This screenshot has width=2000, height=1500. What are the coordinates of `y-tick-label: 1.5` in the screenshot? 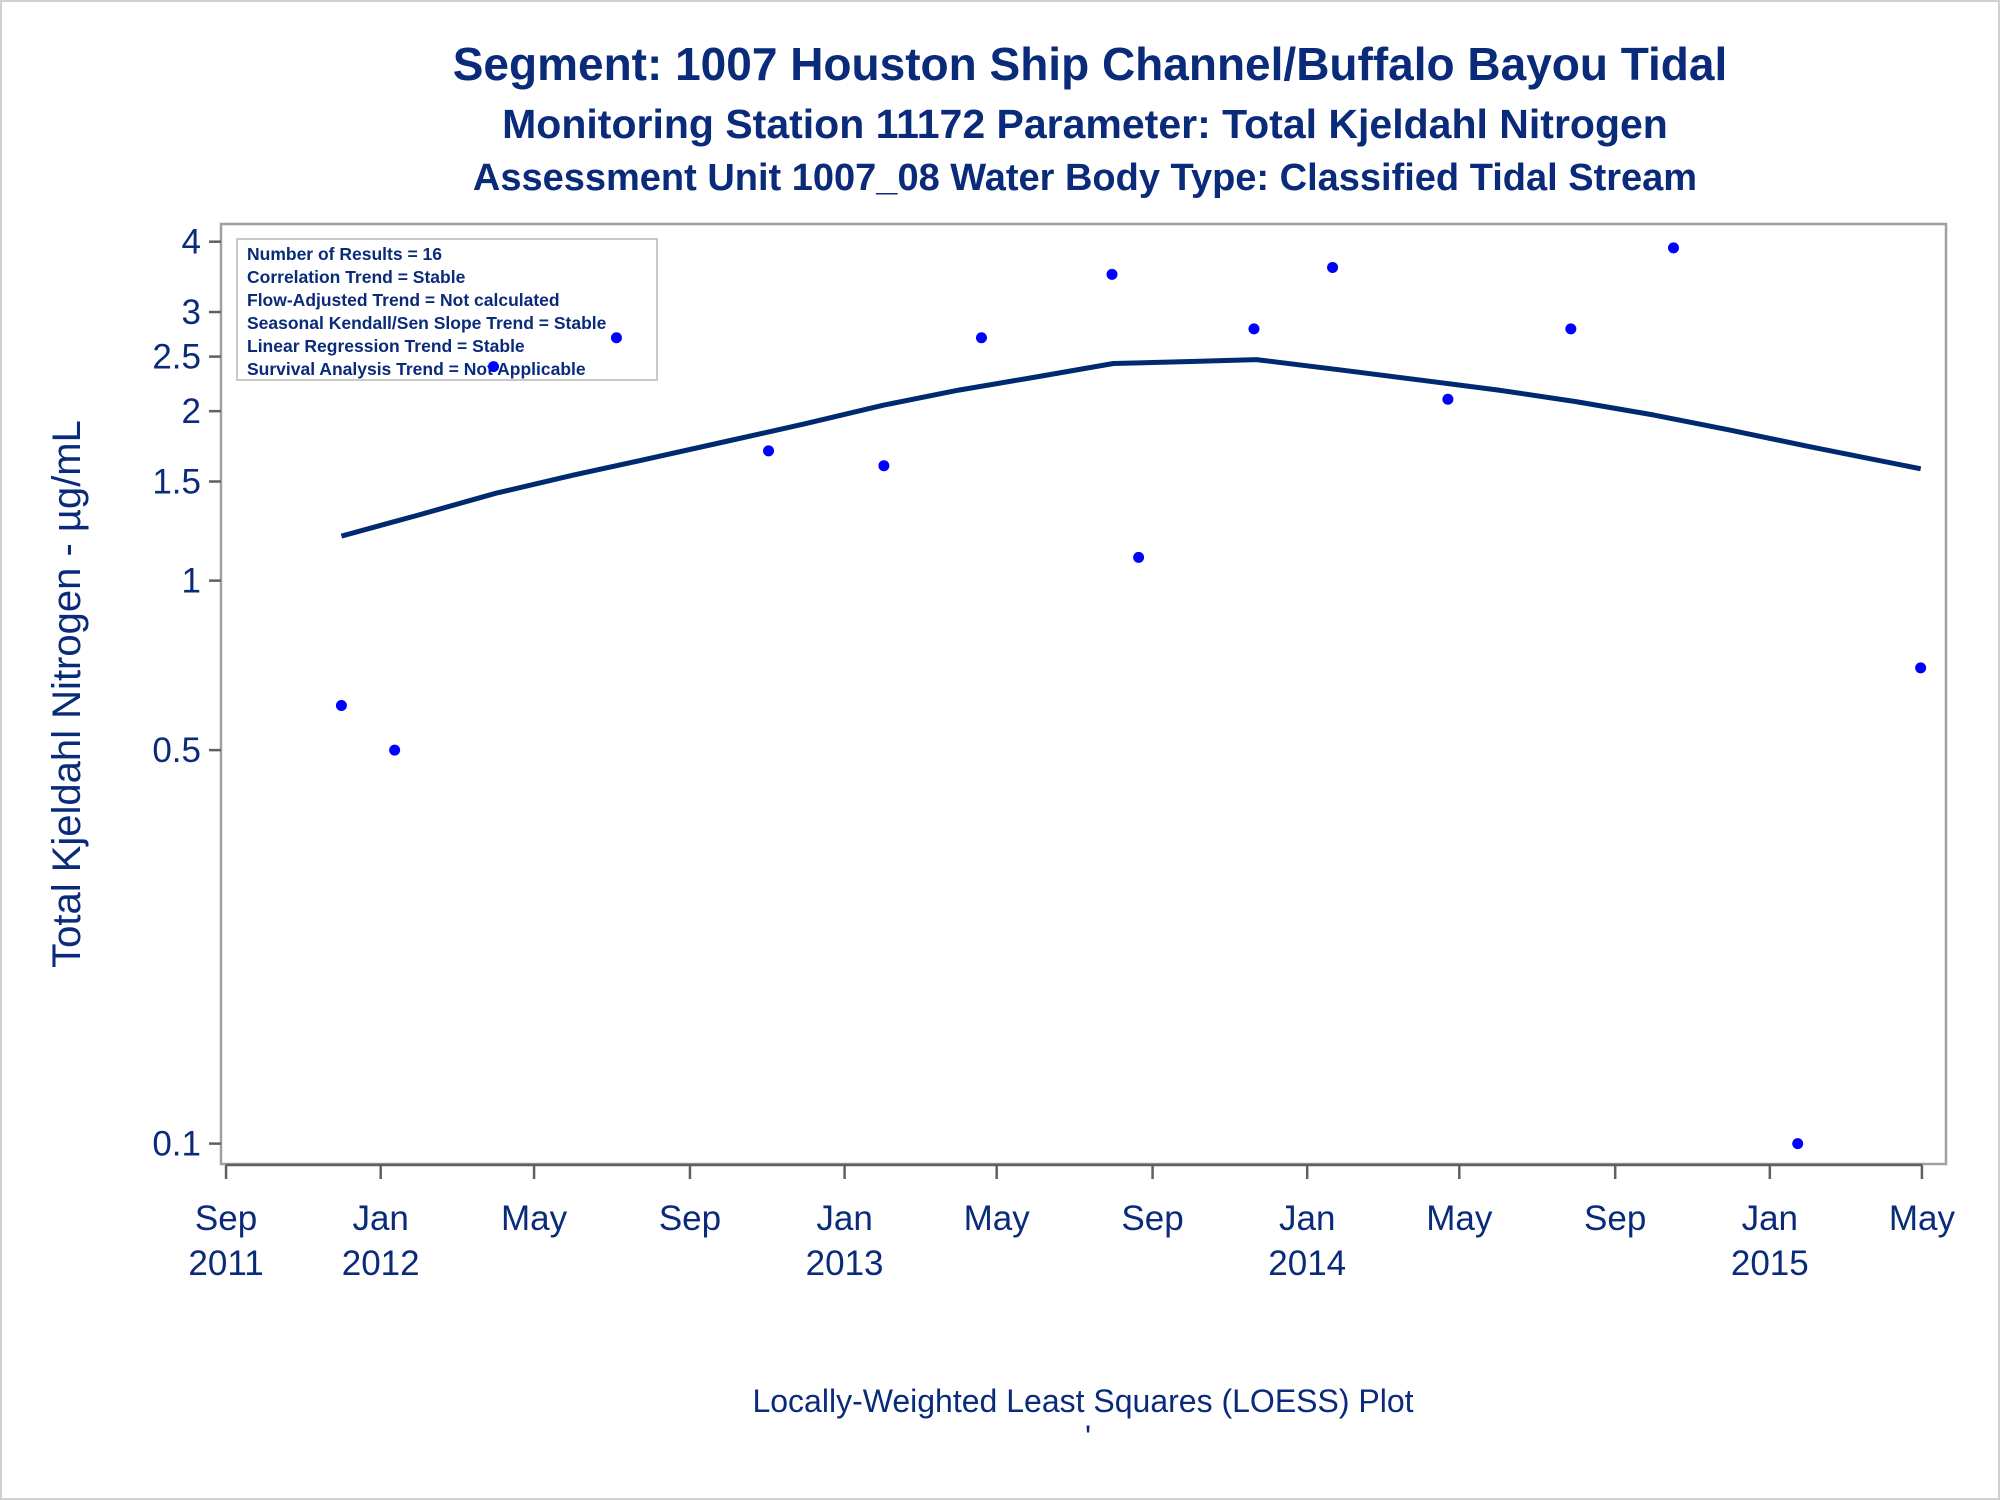 It's located at (176, 481).